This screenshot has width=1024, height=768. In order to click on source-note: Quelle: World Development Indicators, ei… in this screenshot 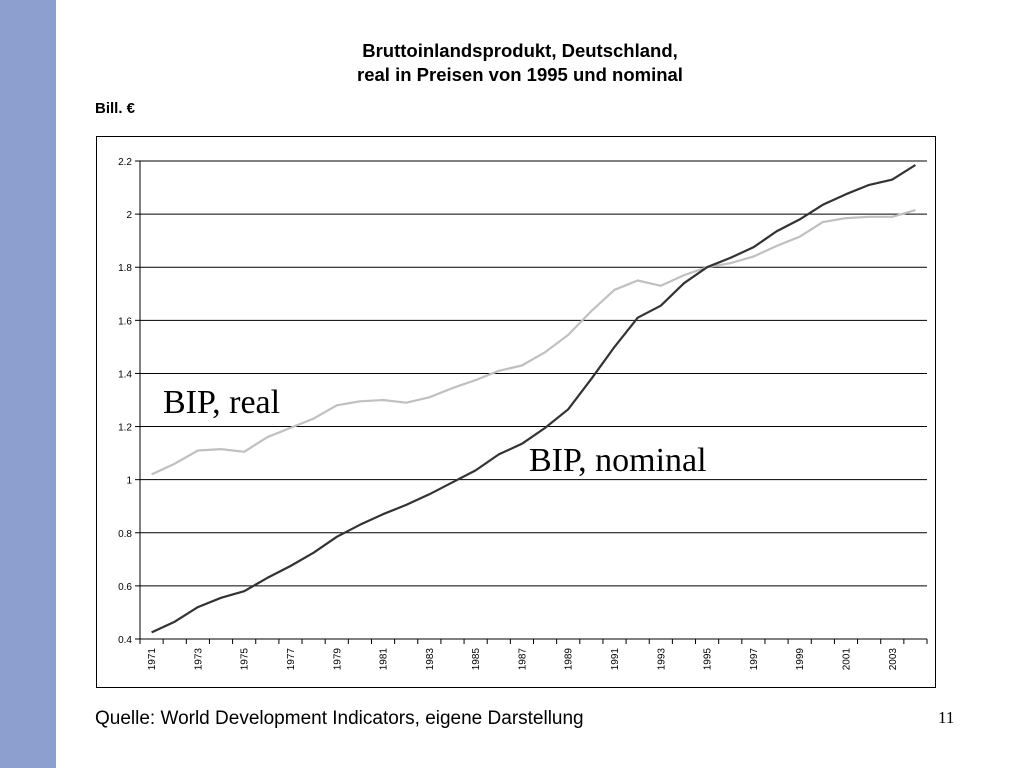, I will do `click(339, 718)`.